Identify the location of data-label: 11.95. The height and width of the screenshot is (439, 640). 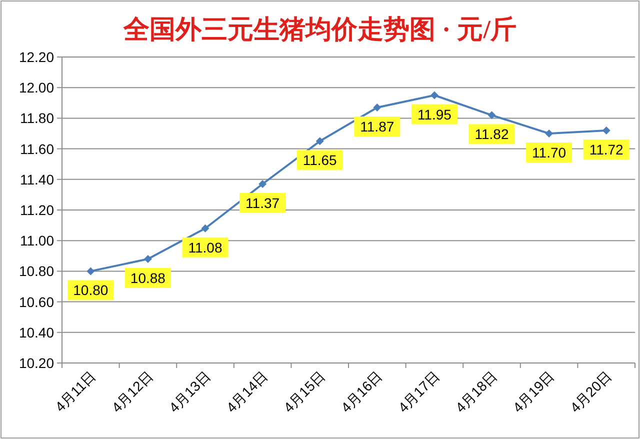
(434, 114).